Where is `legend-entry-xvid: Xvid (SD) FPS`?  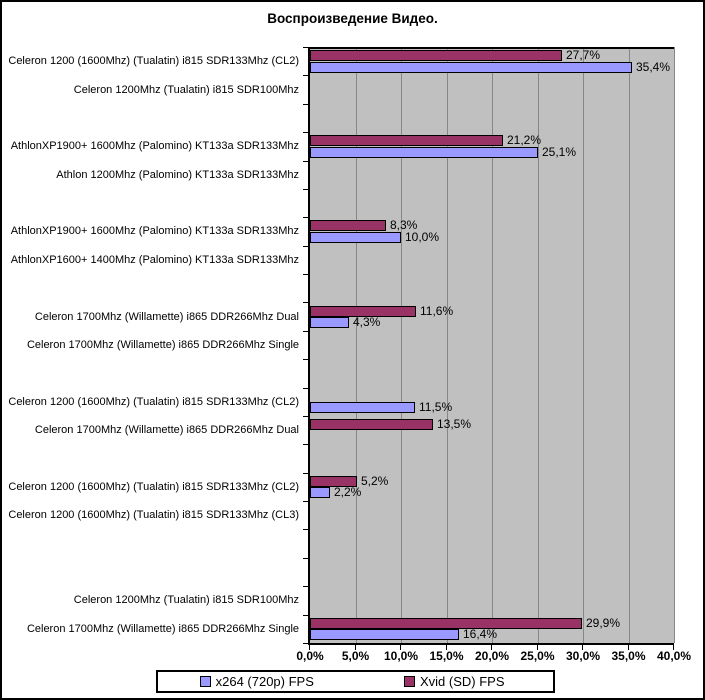 legend-entry-xvid: Xvid (SD) FPS is located at coordinates (455, 681).